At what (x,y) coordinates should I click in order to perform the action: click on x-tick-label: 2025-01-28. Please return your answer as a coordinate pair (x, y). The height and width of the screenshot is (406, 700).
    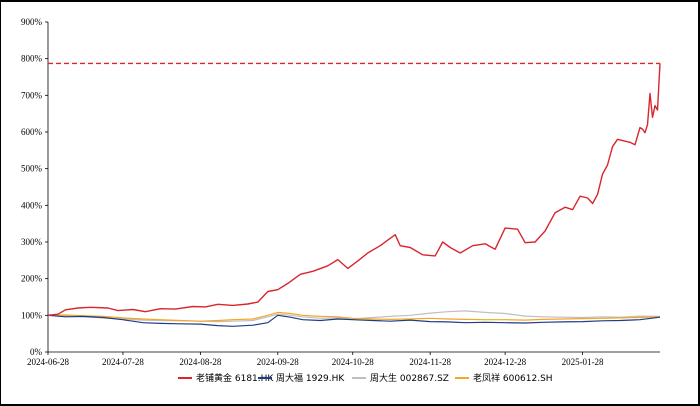
    Looking at the image, I should click on (583, 362).